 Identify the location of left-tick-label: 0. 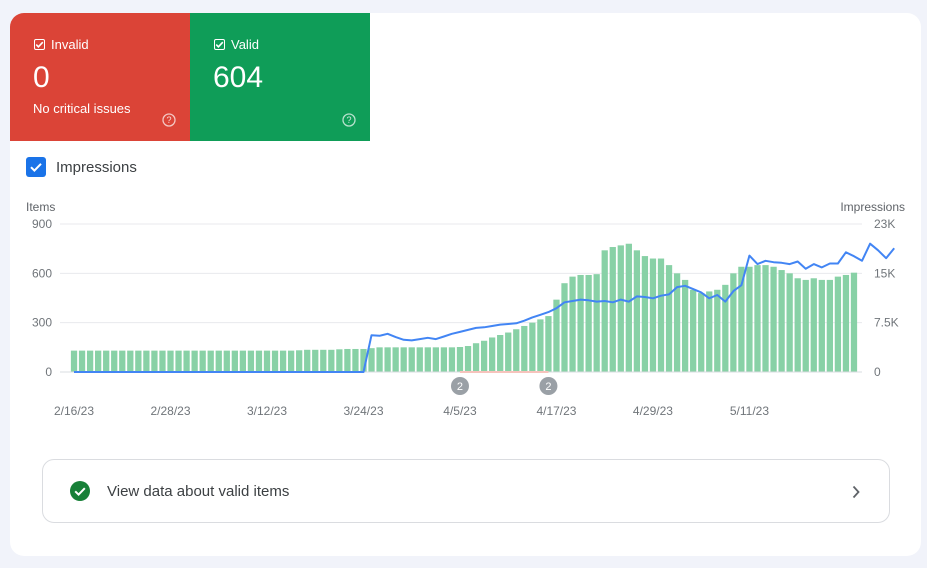
(48, 372).